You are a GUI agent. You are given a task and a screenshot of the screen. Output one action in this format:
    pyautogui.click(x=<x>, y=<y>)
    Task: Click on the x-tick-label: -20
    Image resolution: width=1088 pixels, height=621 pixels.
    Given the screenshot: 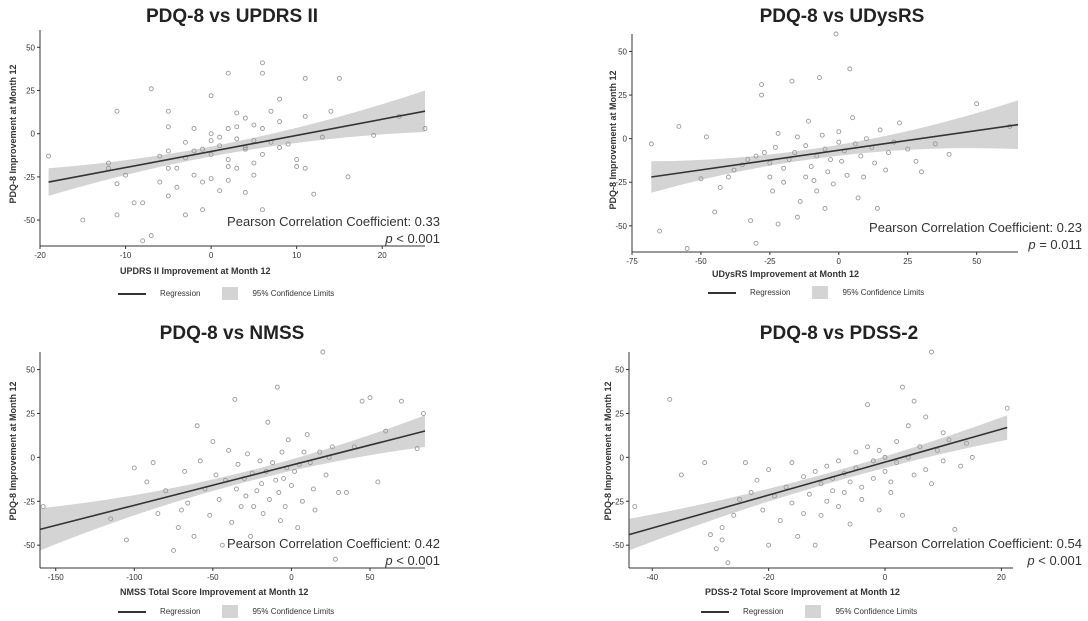 What is the action you would take?
    pyautogui.click(x=40, y=255)
    